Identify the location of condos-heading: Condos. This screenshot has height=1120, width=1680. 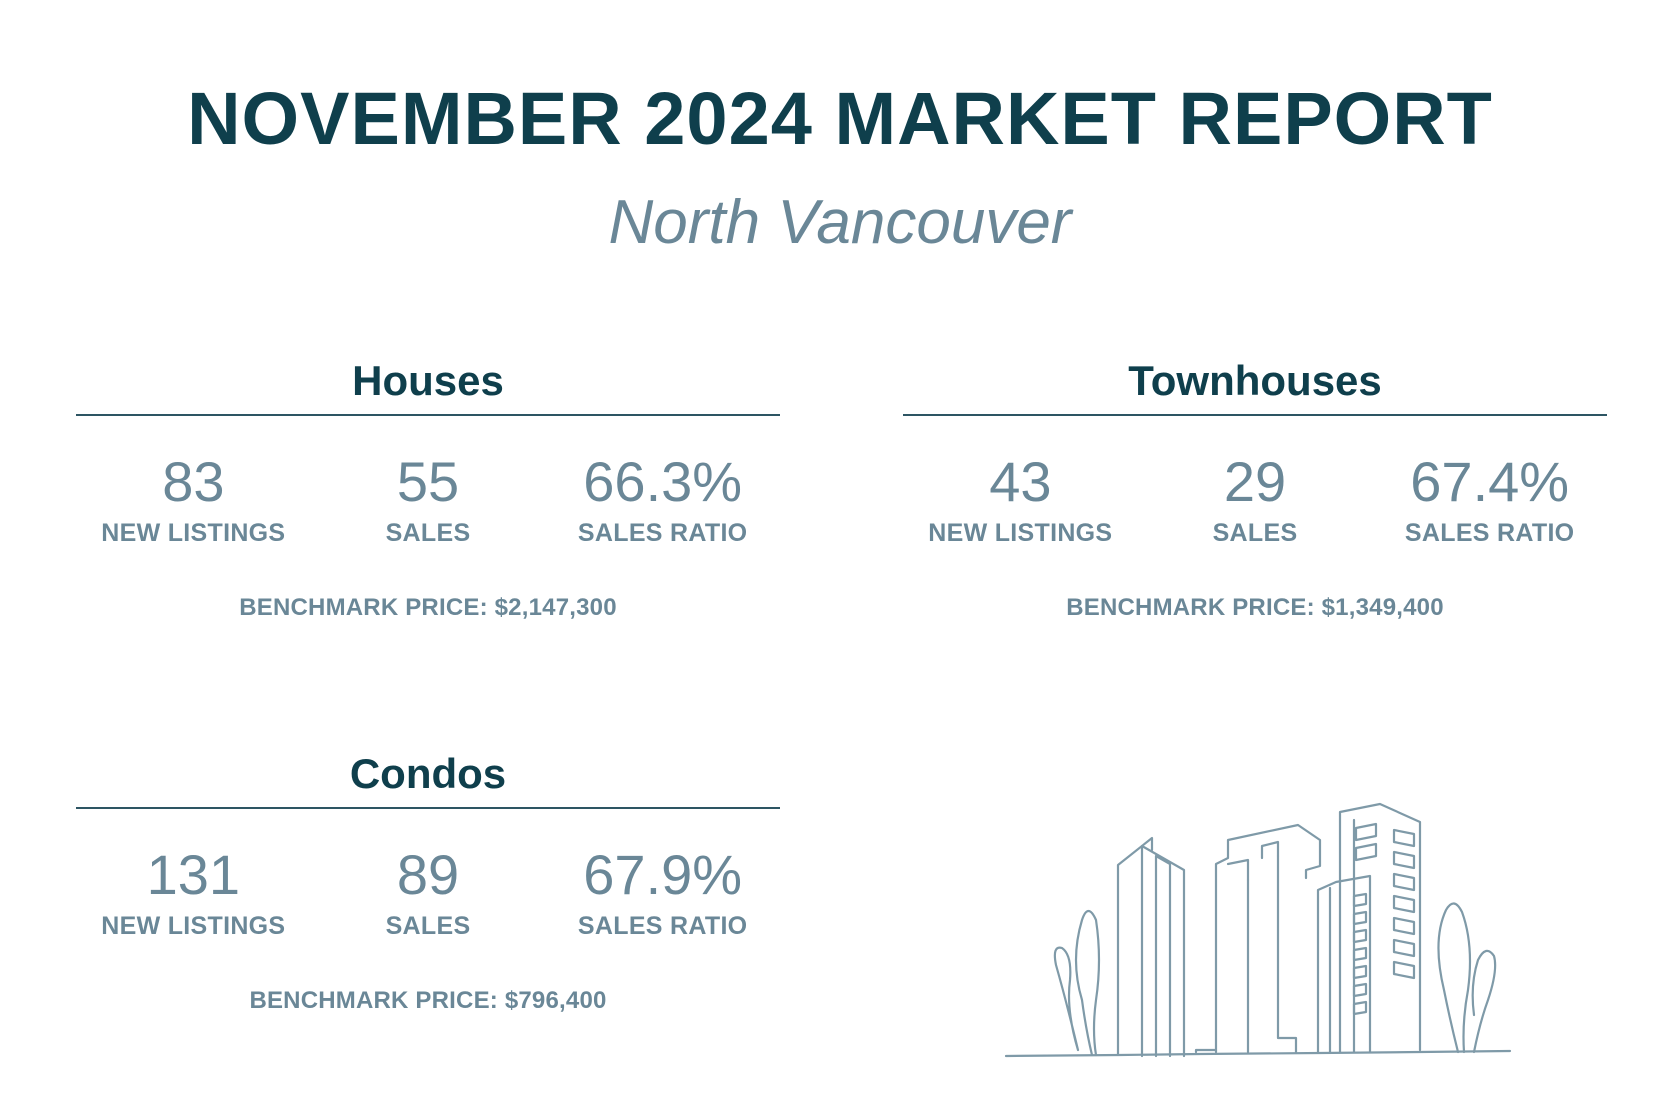
(428, 773).